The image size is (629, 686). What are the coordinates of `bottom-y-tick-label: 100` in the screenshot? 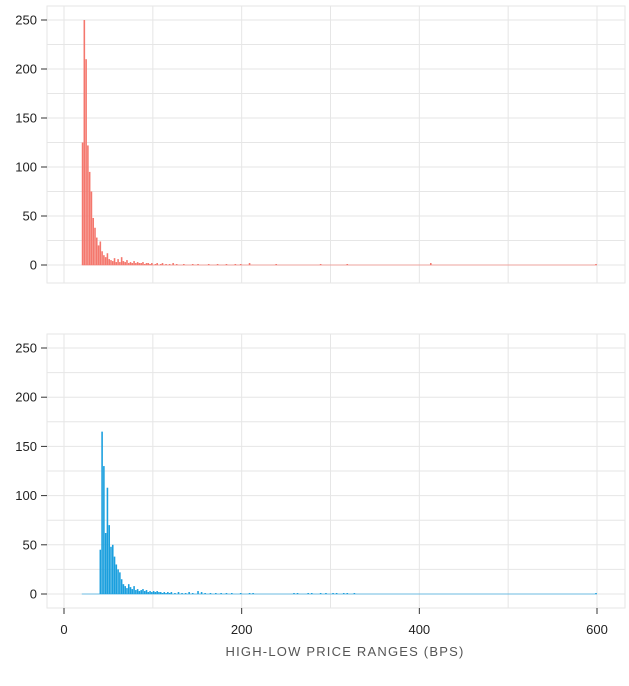 It's located at (26, 495).